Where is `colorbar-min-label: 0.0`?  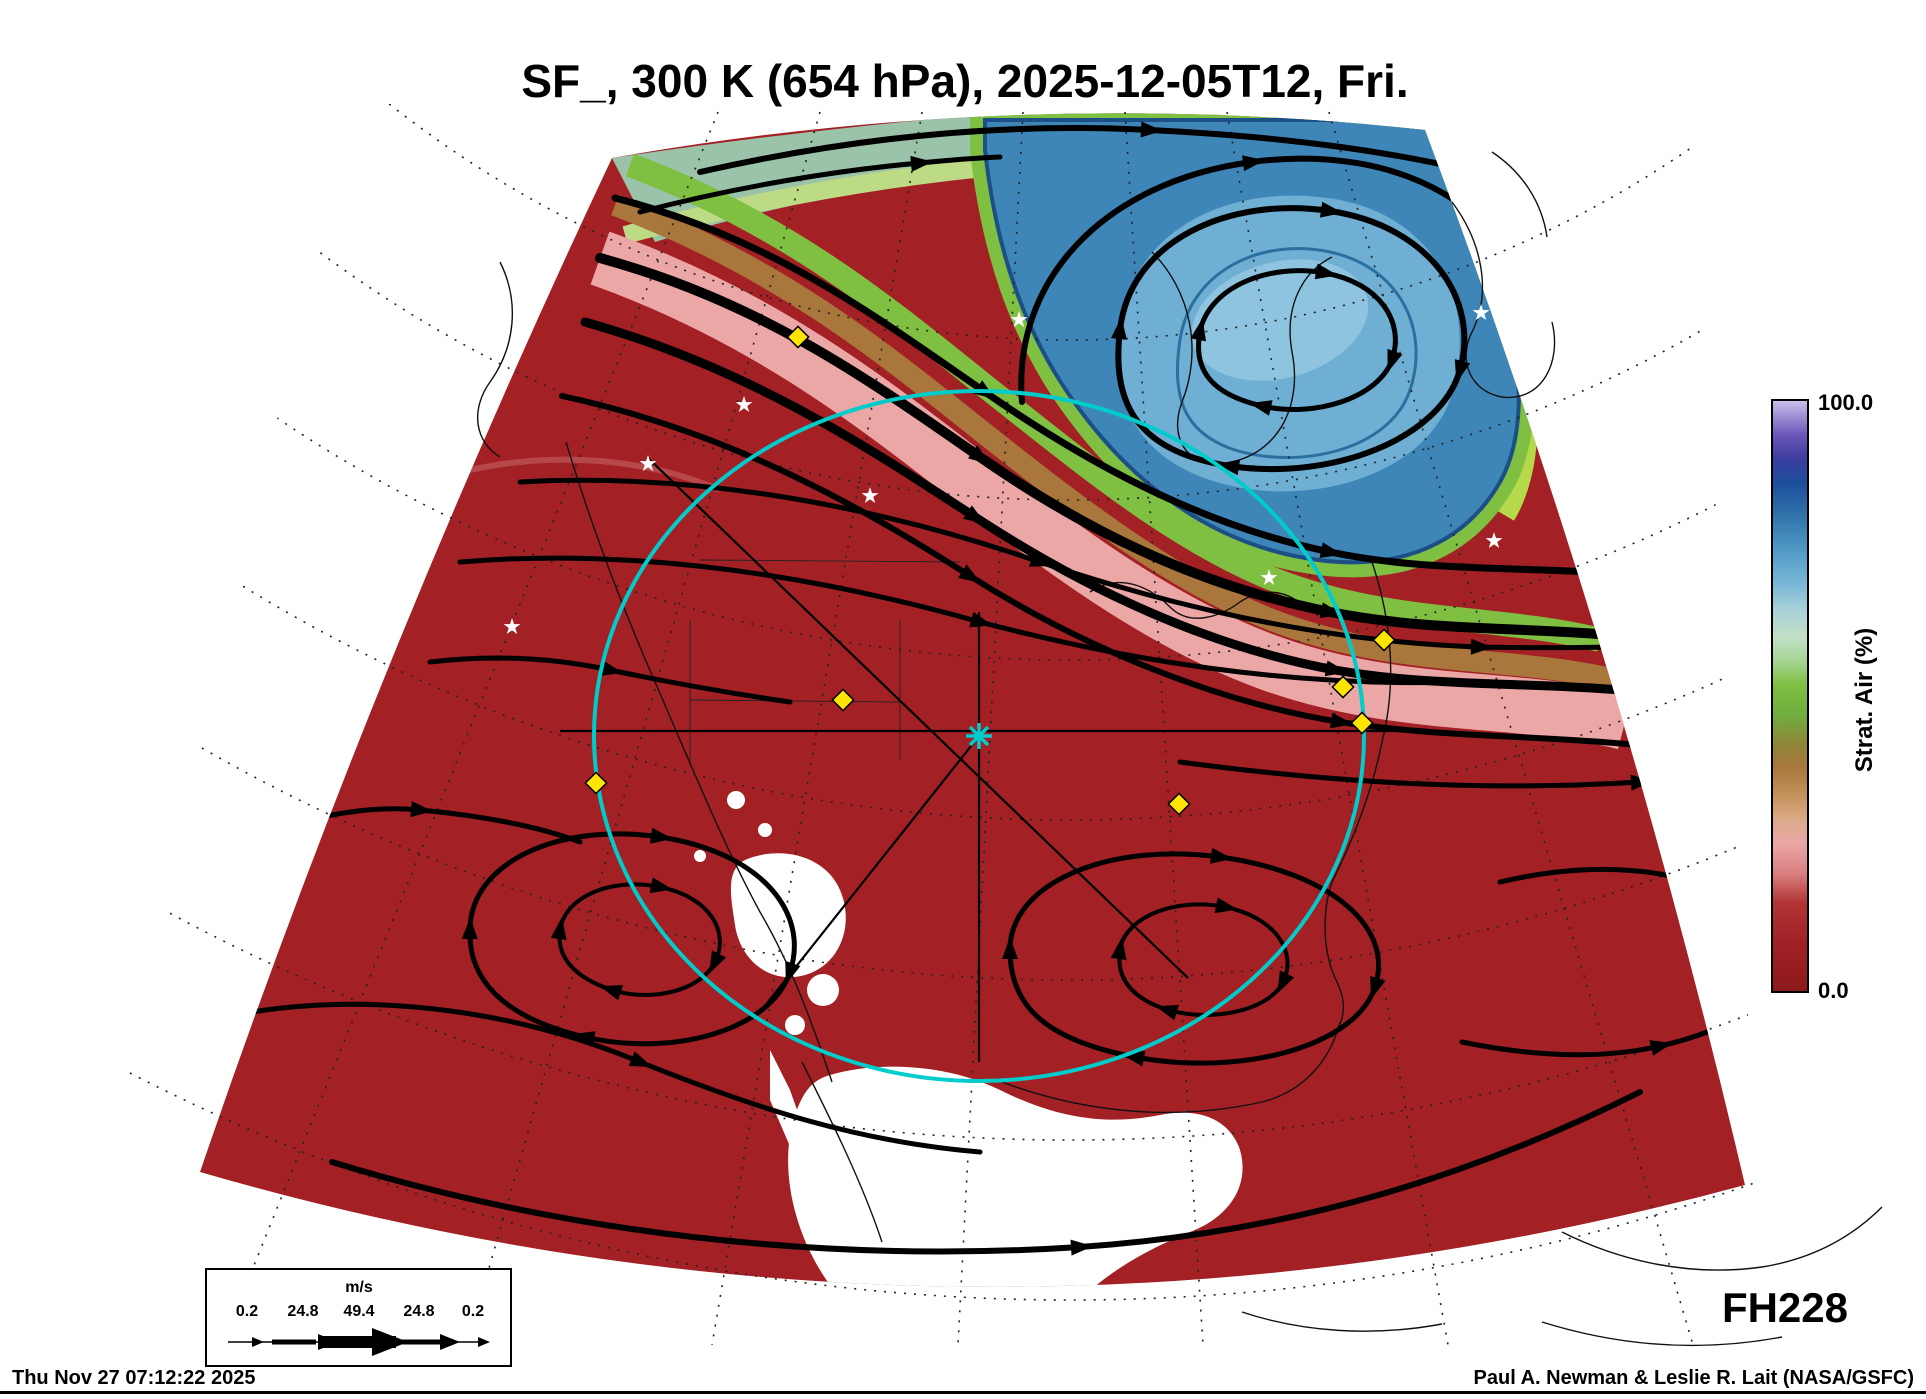 colorbar-min-label: 0.0 is located at coordinates (1833, 990).